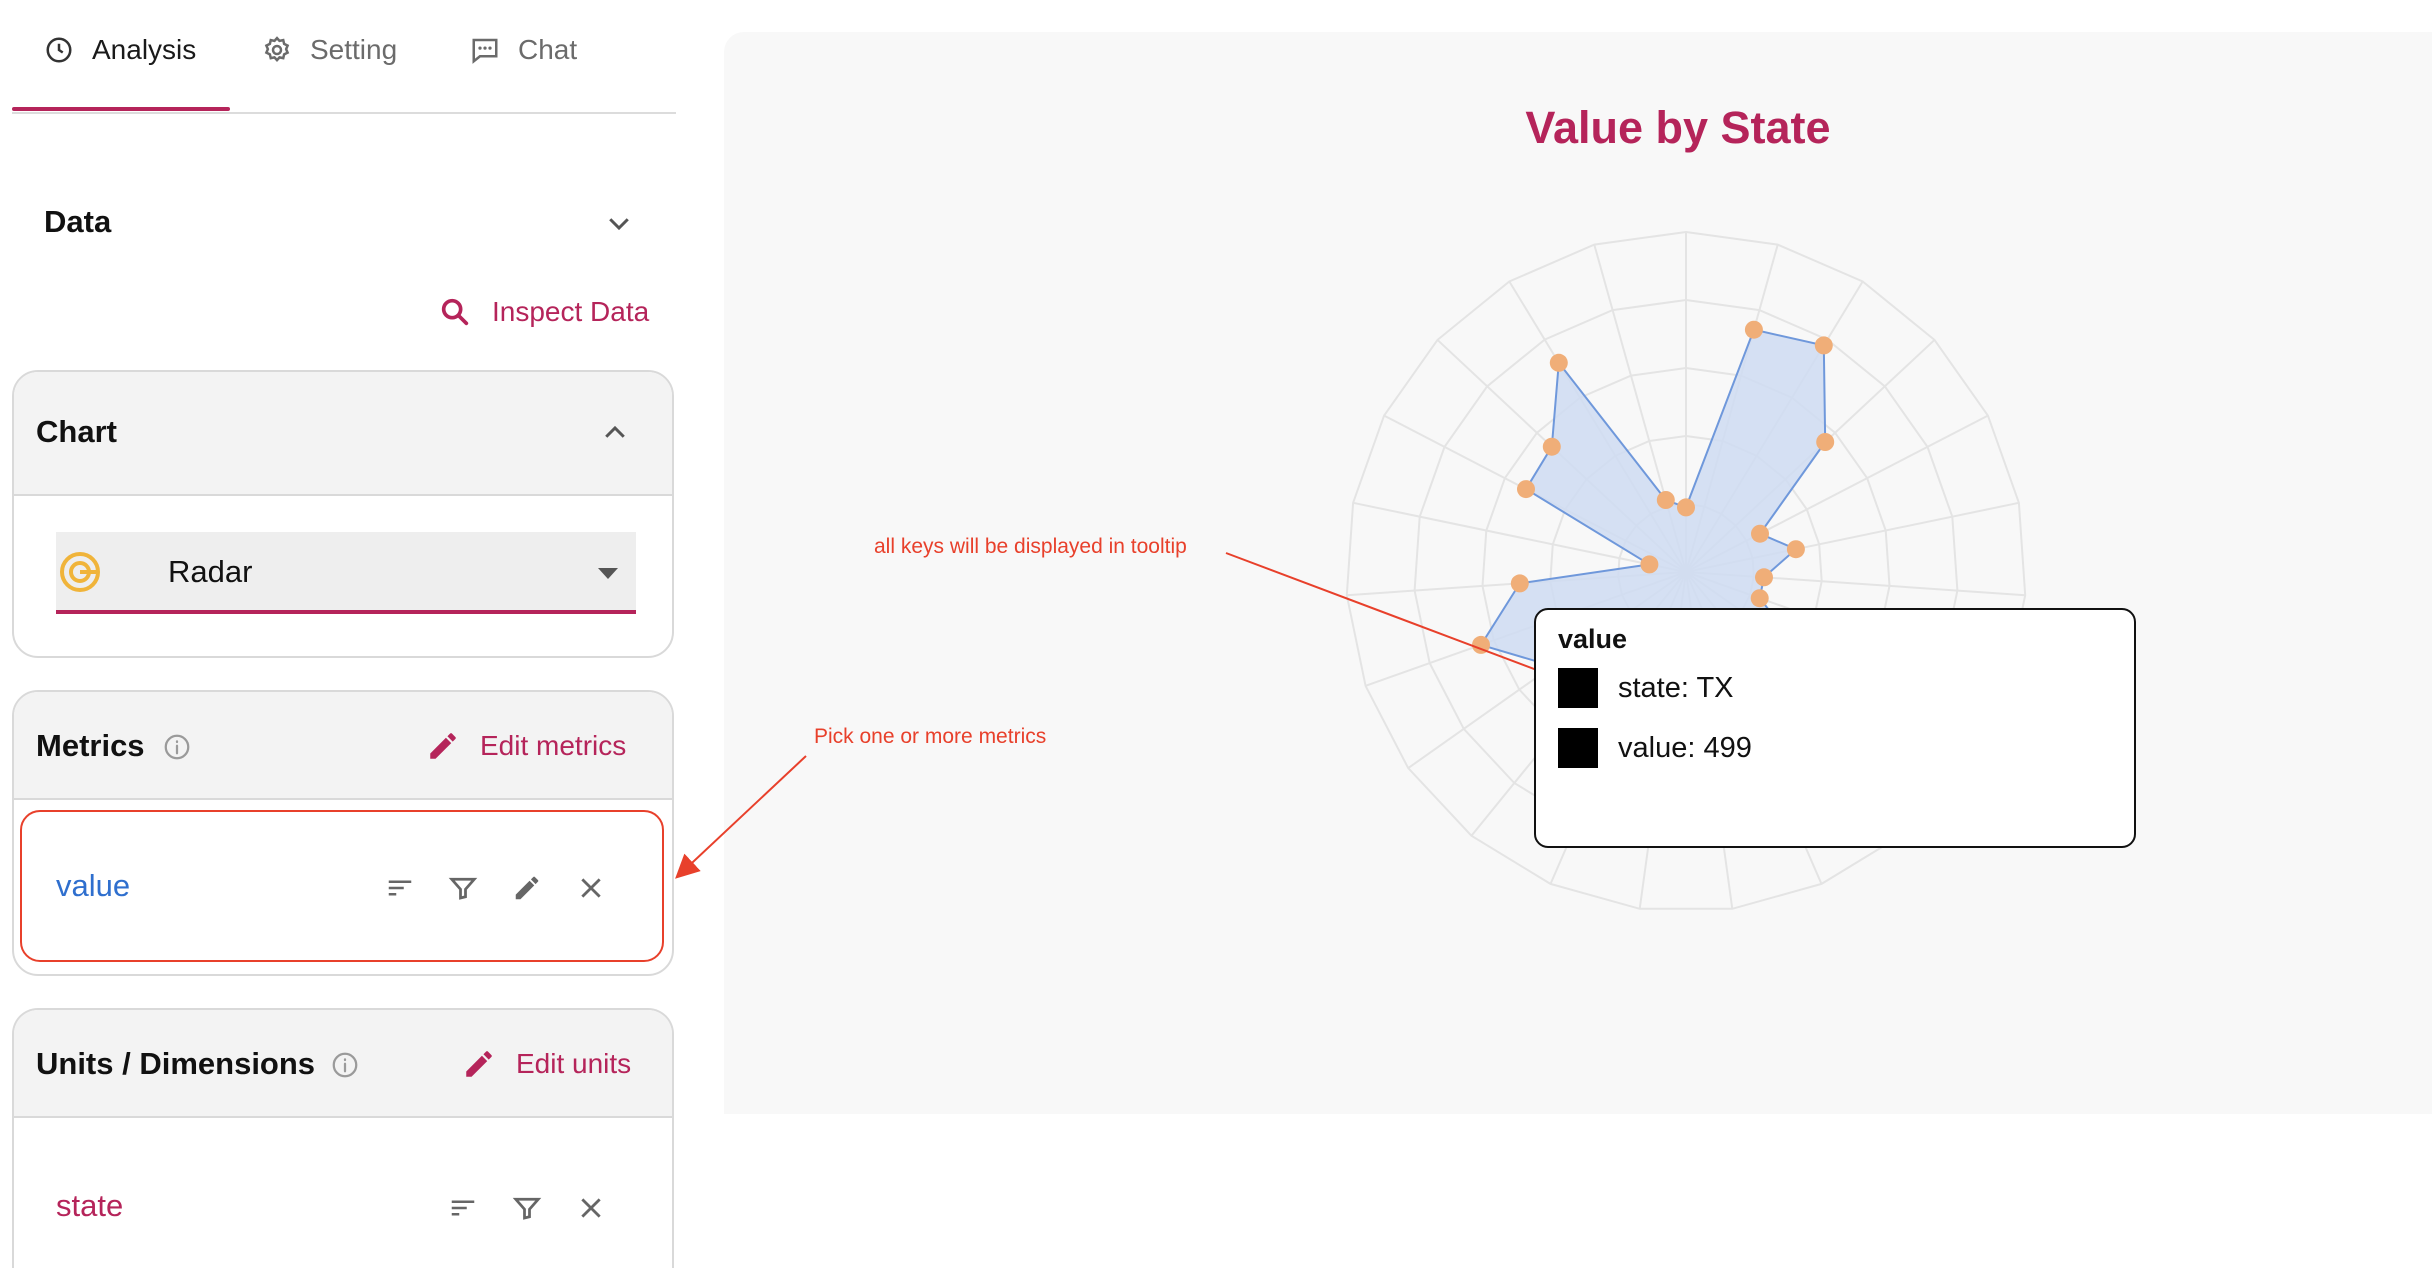 Image resolution: width=2432 pixels, height=1268 pixels. Describe the element at coordinates (485, 51) in the screenshot. I see `chat-icon` at that location.